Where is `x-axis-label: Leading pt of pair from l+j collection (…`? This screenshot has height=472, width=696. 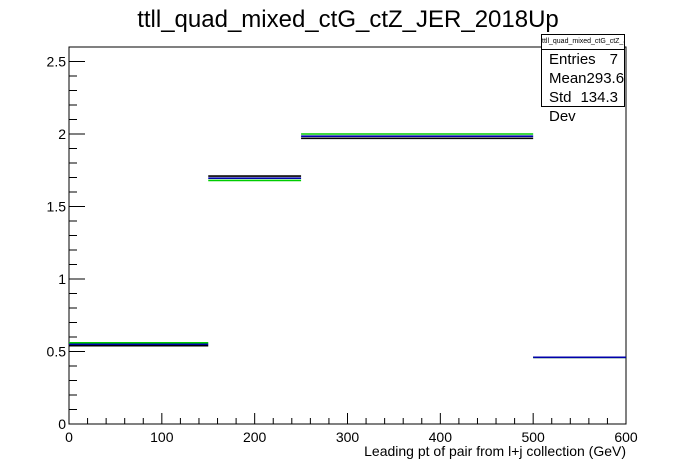 x-axis-label: Leading pt of pair from l+j collection (… is located at coordinates (495, 451).